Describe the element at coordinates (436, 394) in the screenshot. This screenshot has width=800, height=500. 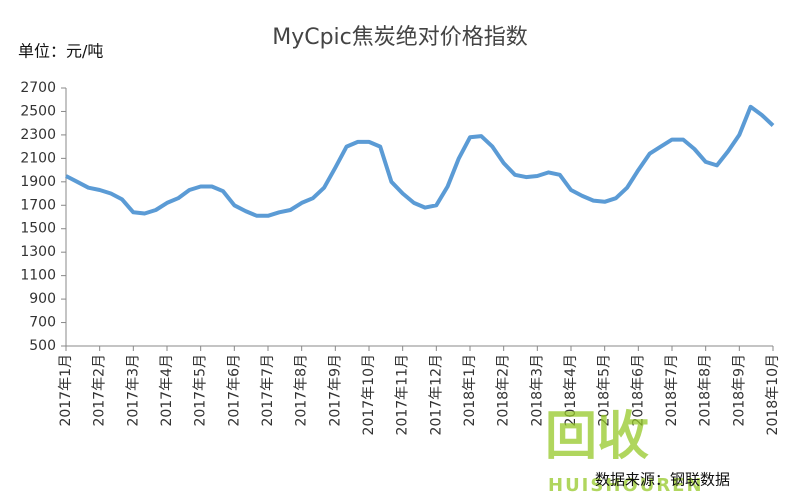
I see `x-tick-label: 2017年12月` at that location.